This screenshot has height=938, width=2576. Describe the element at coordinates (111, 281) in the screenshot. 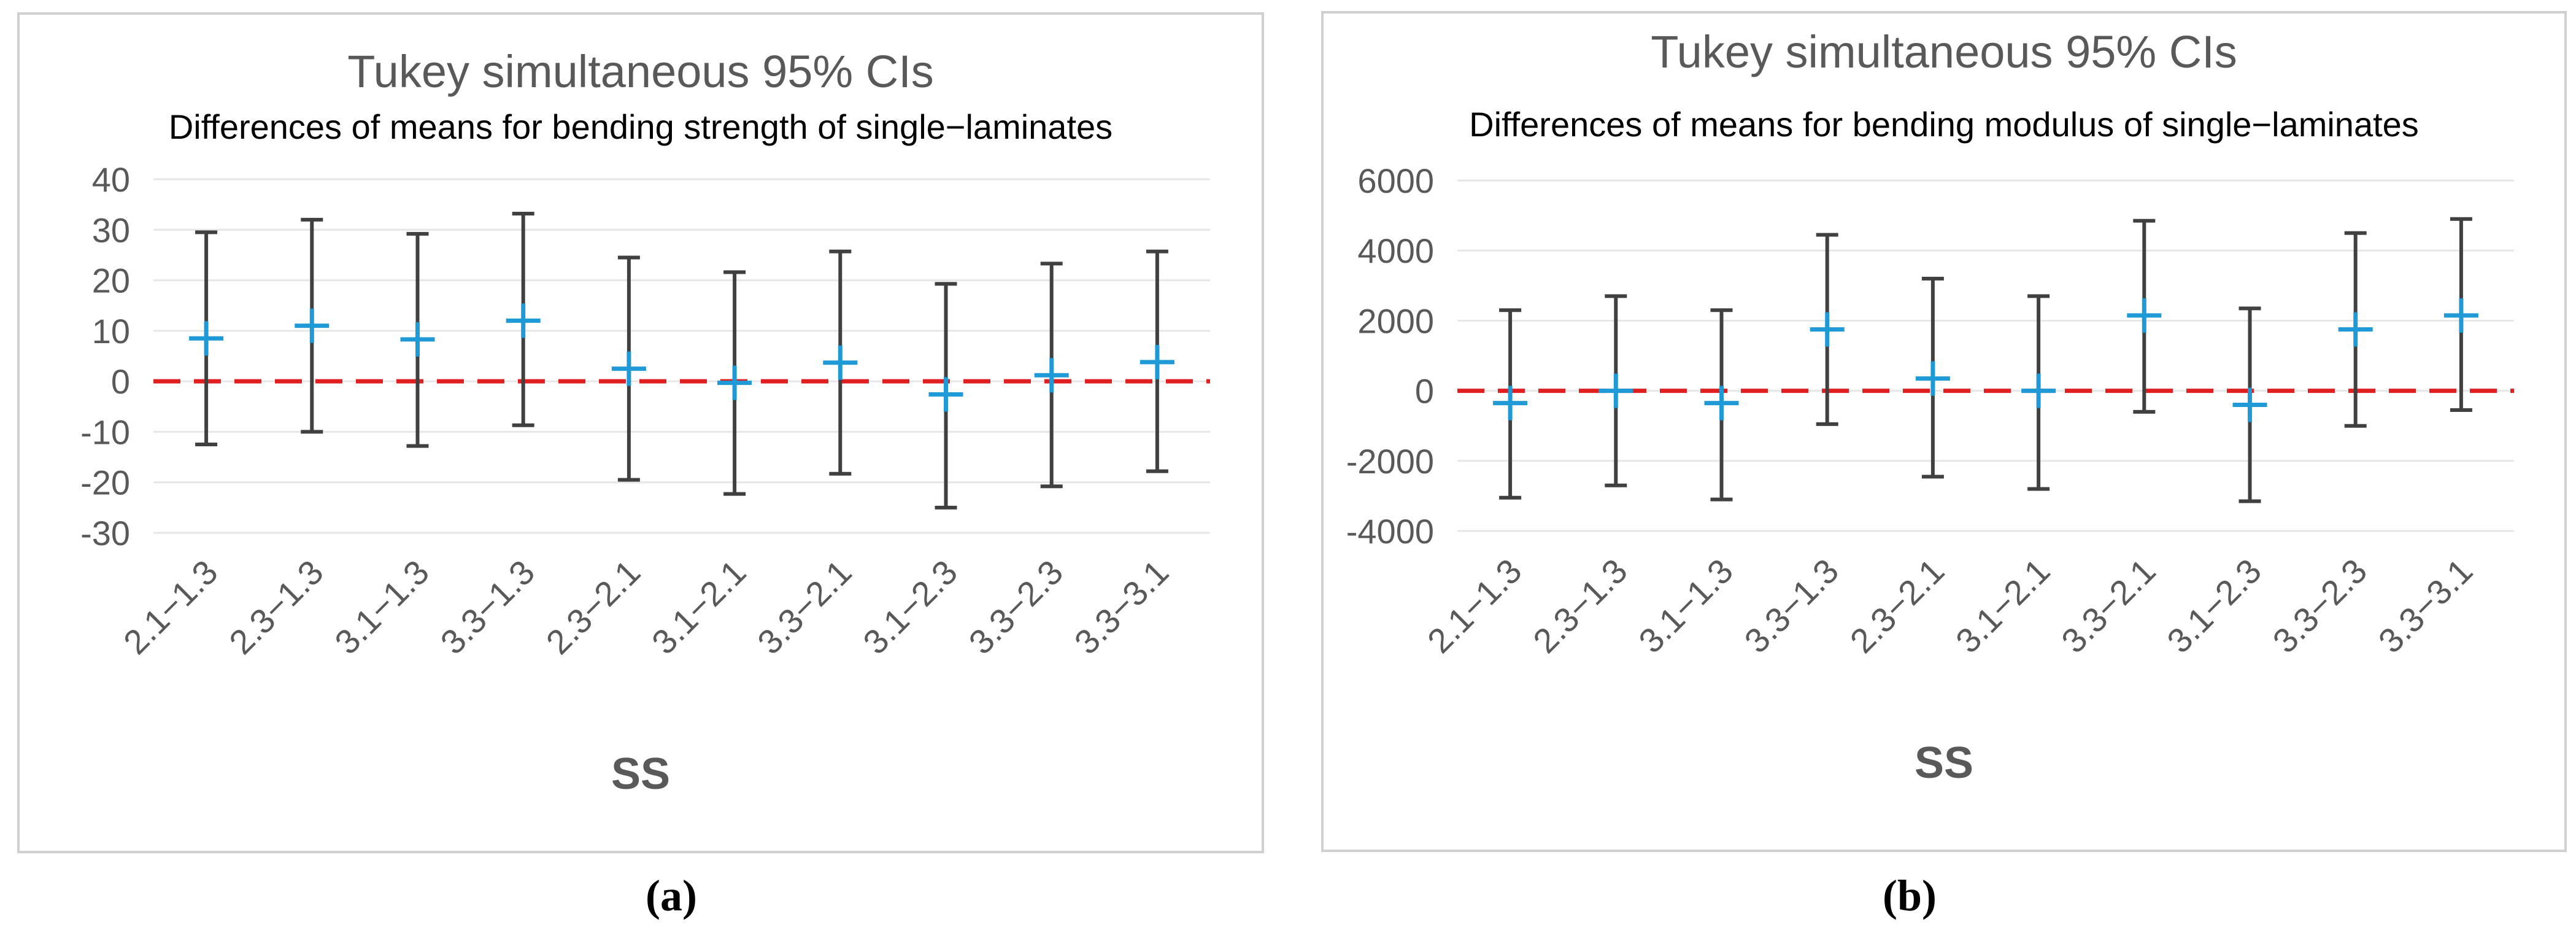

I see `y-tick-label: 20` at that location.